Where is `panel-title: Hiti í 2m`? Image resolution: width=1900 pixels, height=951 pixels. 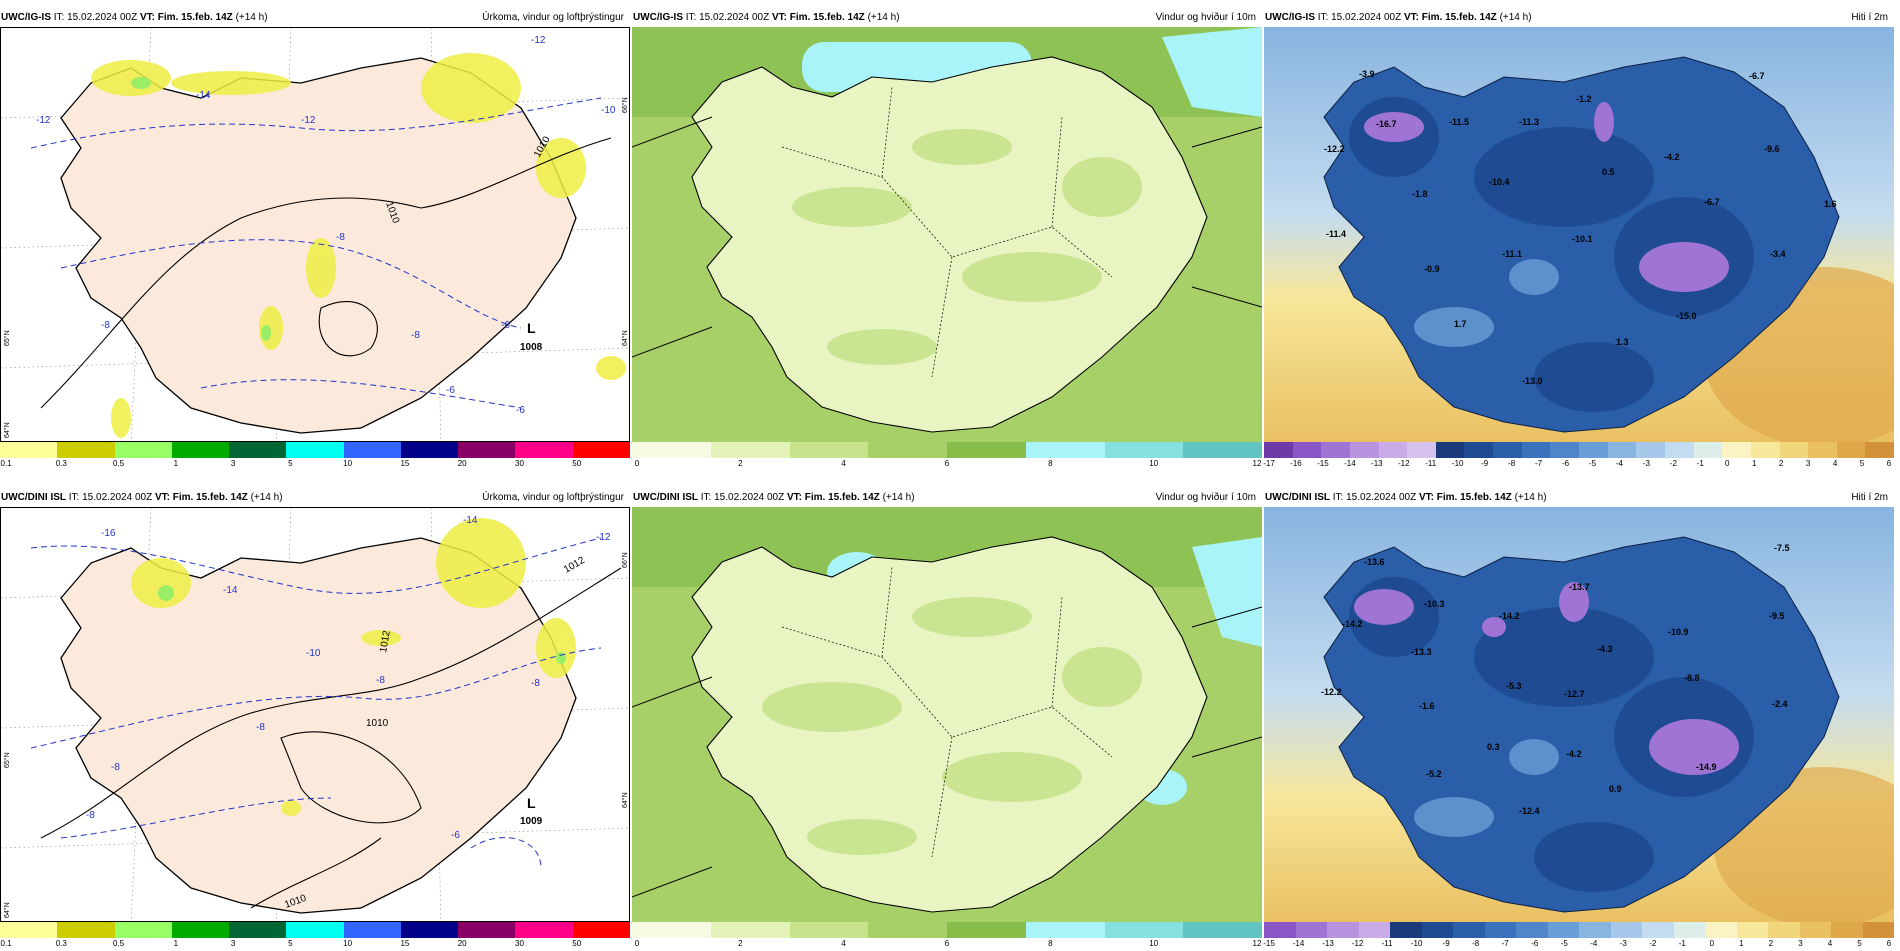 panel-title: Hiti í 2m is located at coordinates (1869, 497).